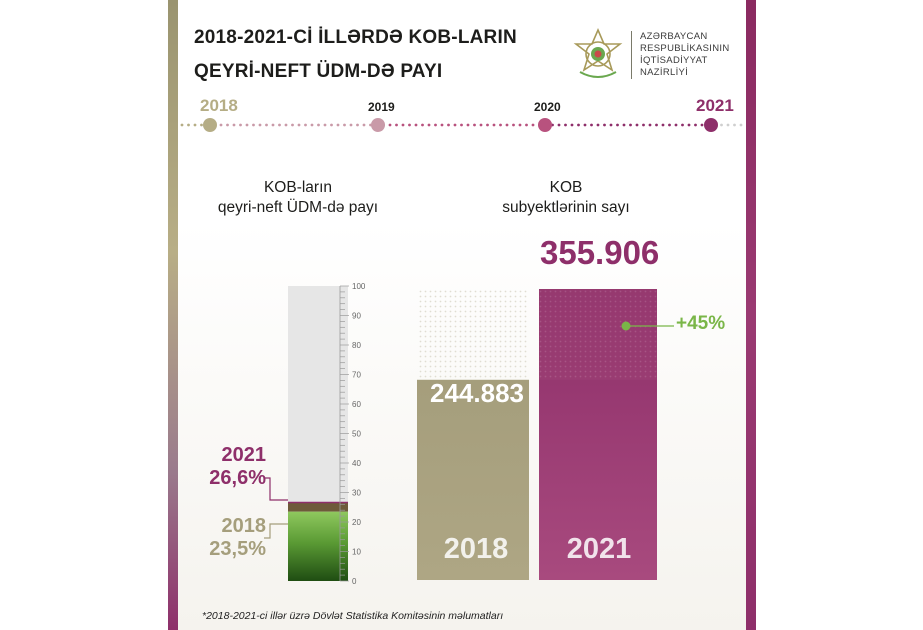 Image resolution: width=923 pixels, height=630 pixels. Describe the element at coordinates (356, 522) in the screenshot. I see `share-tick-label: 20` at that location.